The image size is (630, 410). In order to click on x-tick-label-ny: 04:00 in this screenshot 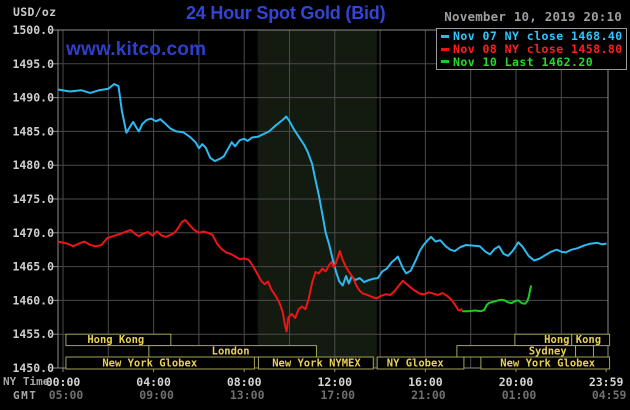, I will do `click(153, 382)`.